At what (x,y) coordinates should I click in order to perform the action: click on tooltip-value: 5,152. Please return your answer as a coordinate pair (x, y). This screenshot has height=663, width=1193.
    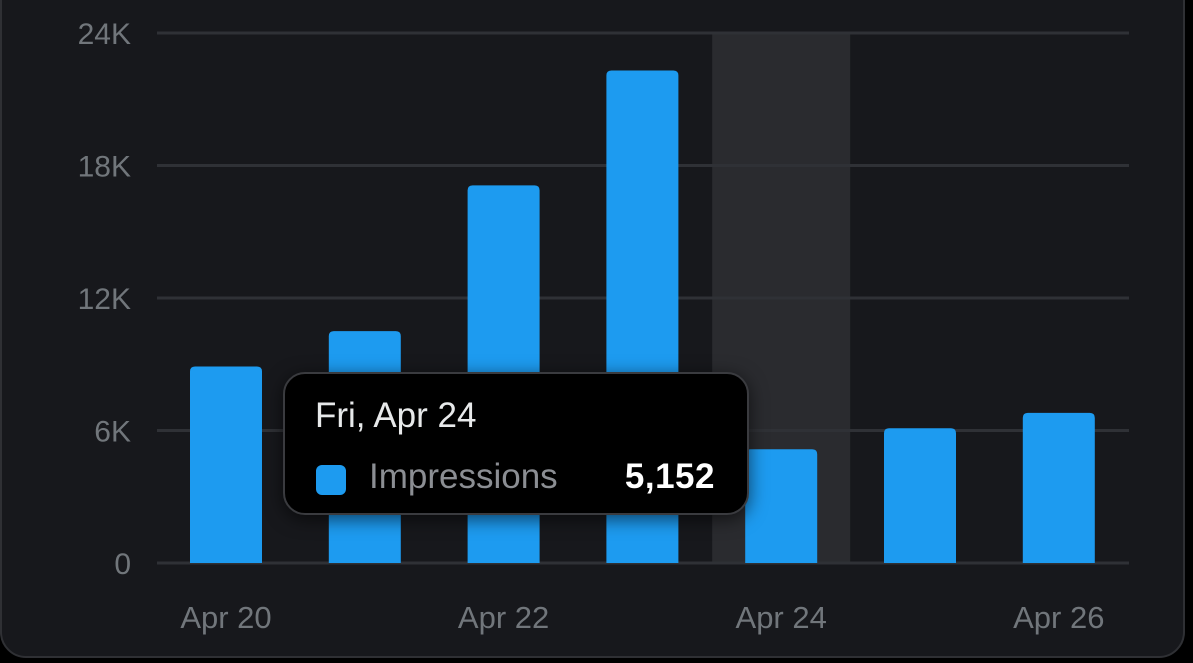
    Looking at the image, I should click on (669, 476).